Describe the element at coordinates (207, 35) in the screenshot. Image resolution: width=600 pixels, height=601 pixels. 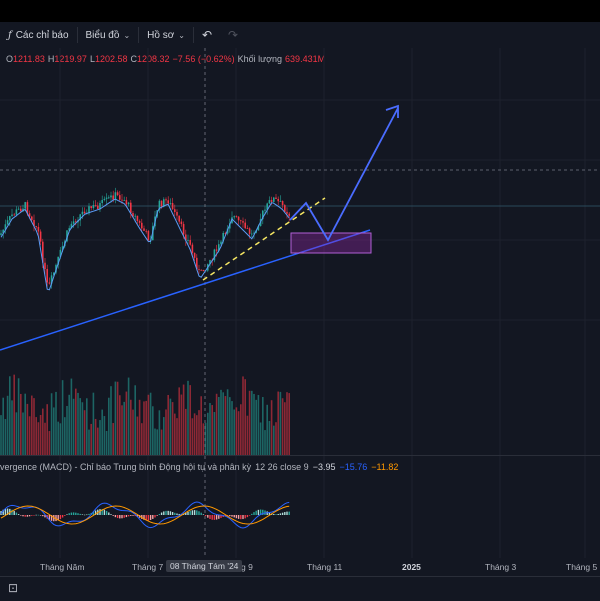
I see `undo-icon: ↶` at that location.